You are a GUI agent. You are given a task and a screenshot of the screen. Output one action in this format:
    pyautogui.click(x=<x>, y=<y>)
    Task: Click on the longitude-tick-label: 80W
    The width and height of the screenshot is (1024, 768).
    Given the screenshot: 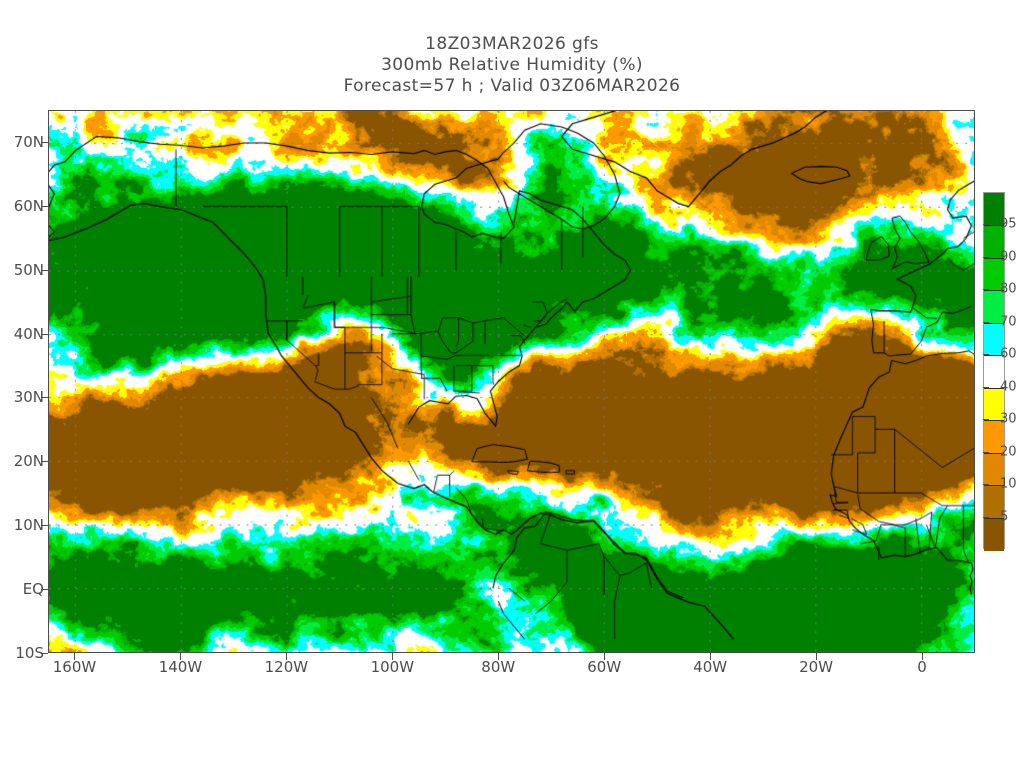 What is the action you would take?
    pyautogui.click(x=498, y=667)
    